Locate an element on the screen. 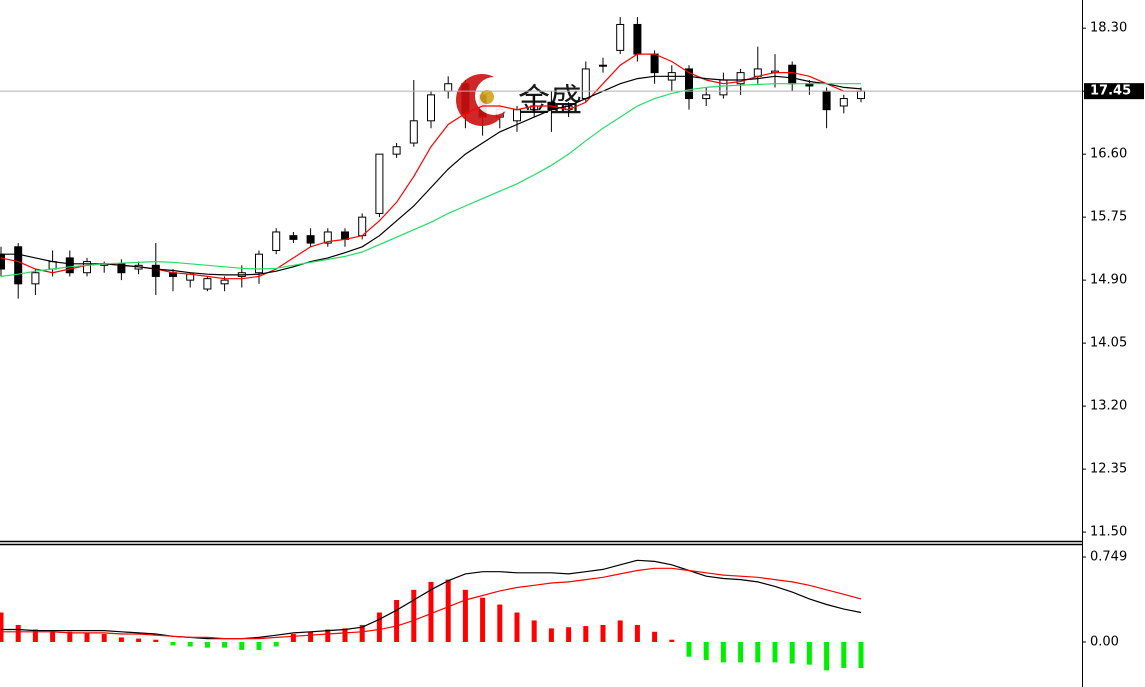 The height and width of the screenshot is (687, 1145). y-tick-label: 11.50 is located at coordinates (1108, 532).